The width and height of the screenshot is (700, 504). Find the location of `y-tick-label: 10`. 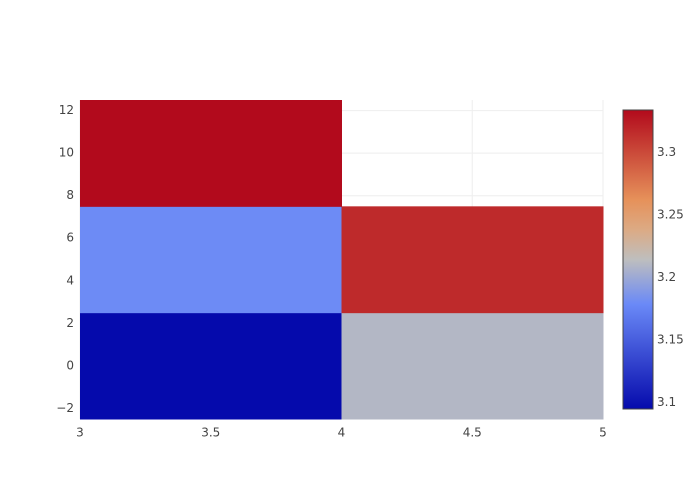

y-tick-label: 10 is located at coordinates (66, 153).